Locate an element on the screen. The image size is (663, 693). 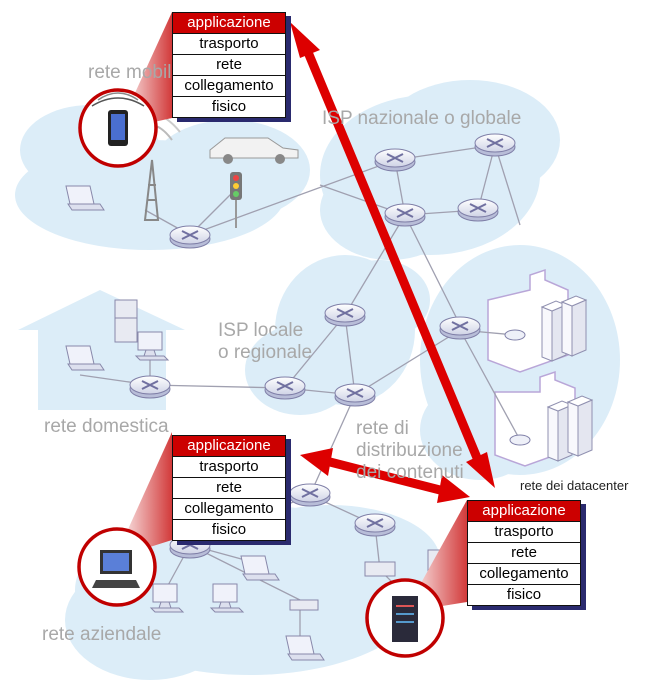
label-isp-global: ISP nazionale o globale is located at coordinates (422, 118).